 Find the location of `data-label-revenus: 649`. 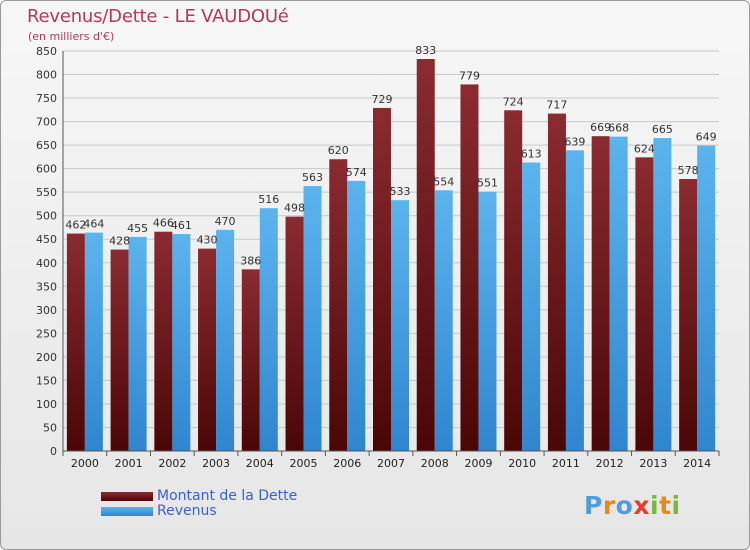

data-label-revenus: 649 is located at coordinates (706, 137).